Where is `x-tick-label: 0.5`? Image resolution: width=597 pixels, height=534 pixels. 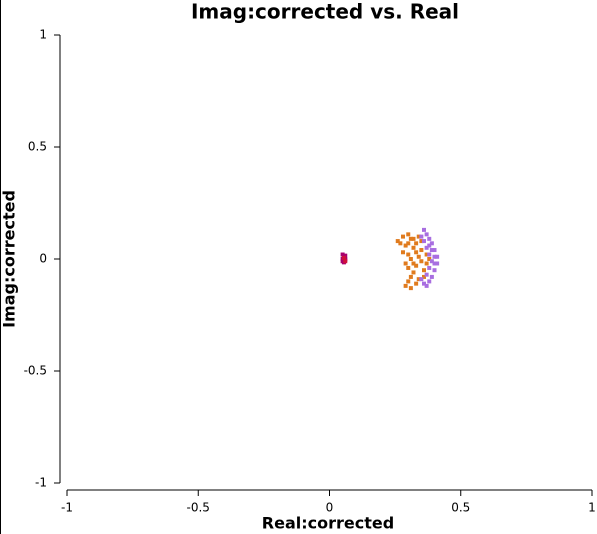 x-tick-label: 0.5 is located at coordinates (460, 508).